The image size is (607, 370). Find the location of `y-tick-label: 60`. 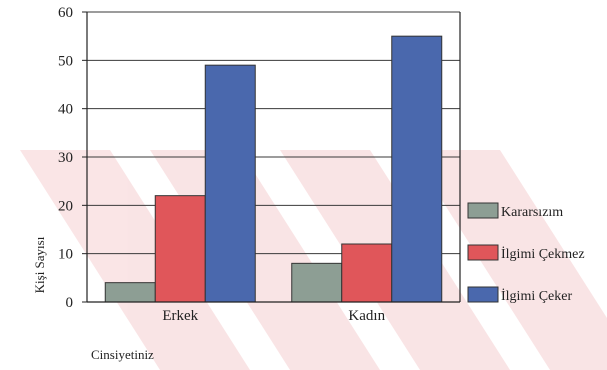

y-tick-label: 60 is located at coordinates (65, 13).